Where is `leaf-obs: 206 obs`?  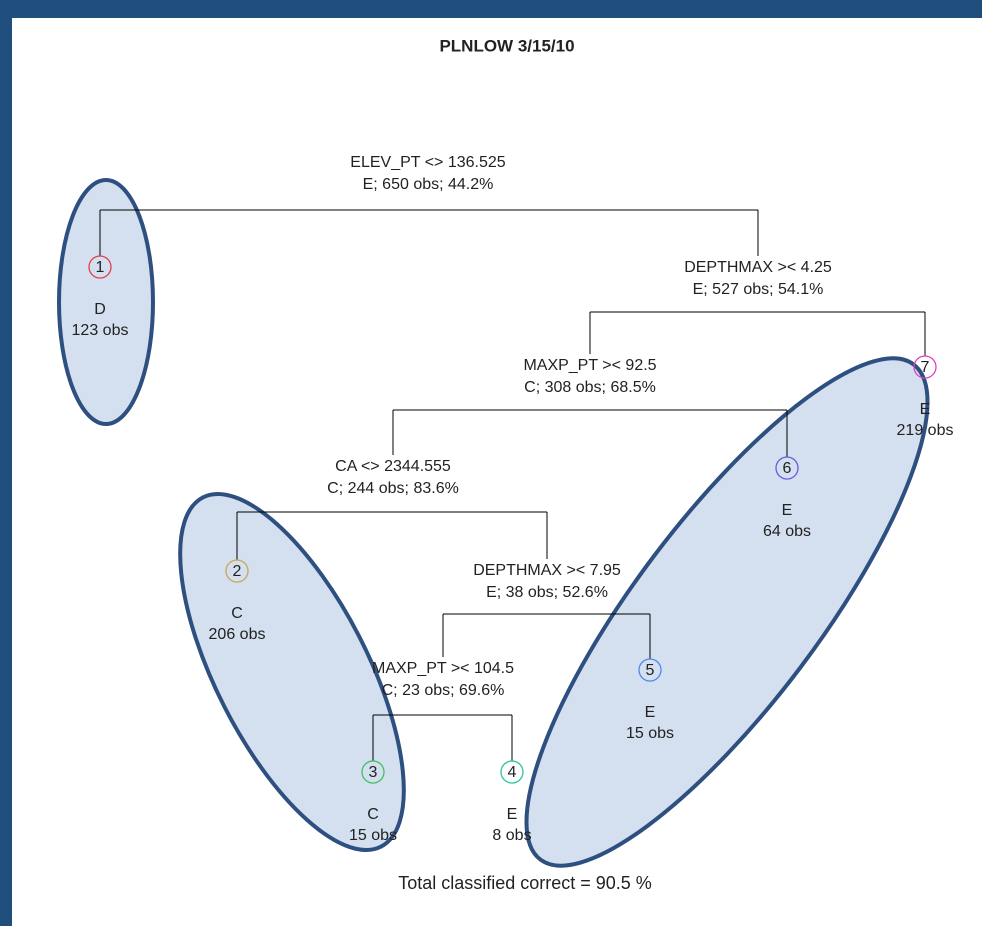
leaf-obs: 206 obs is located at coordinates (237, 634).